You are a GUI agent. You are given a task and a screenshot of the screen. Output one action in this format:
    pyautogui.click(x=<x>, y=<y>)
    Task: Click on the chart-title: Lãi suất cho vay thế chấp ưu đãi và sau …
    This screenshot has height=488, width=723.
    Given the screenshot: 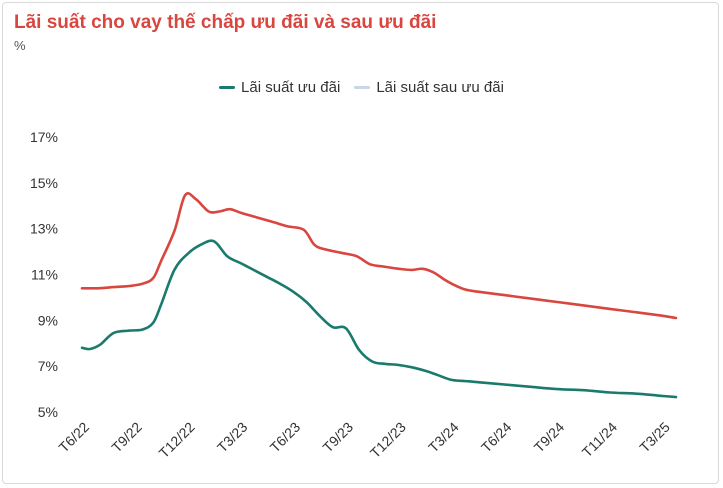 What is the action you would take?
    pyautogui.click(x=225, y=22)
    